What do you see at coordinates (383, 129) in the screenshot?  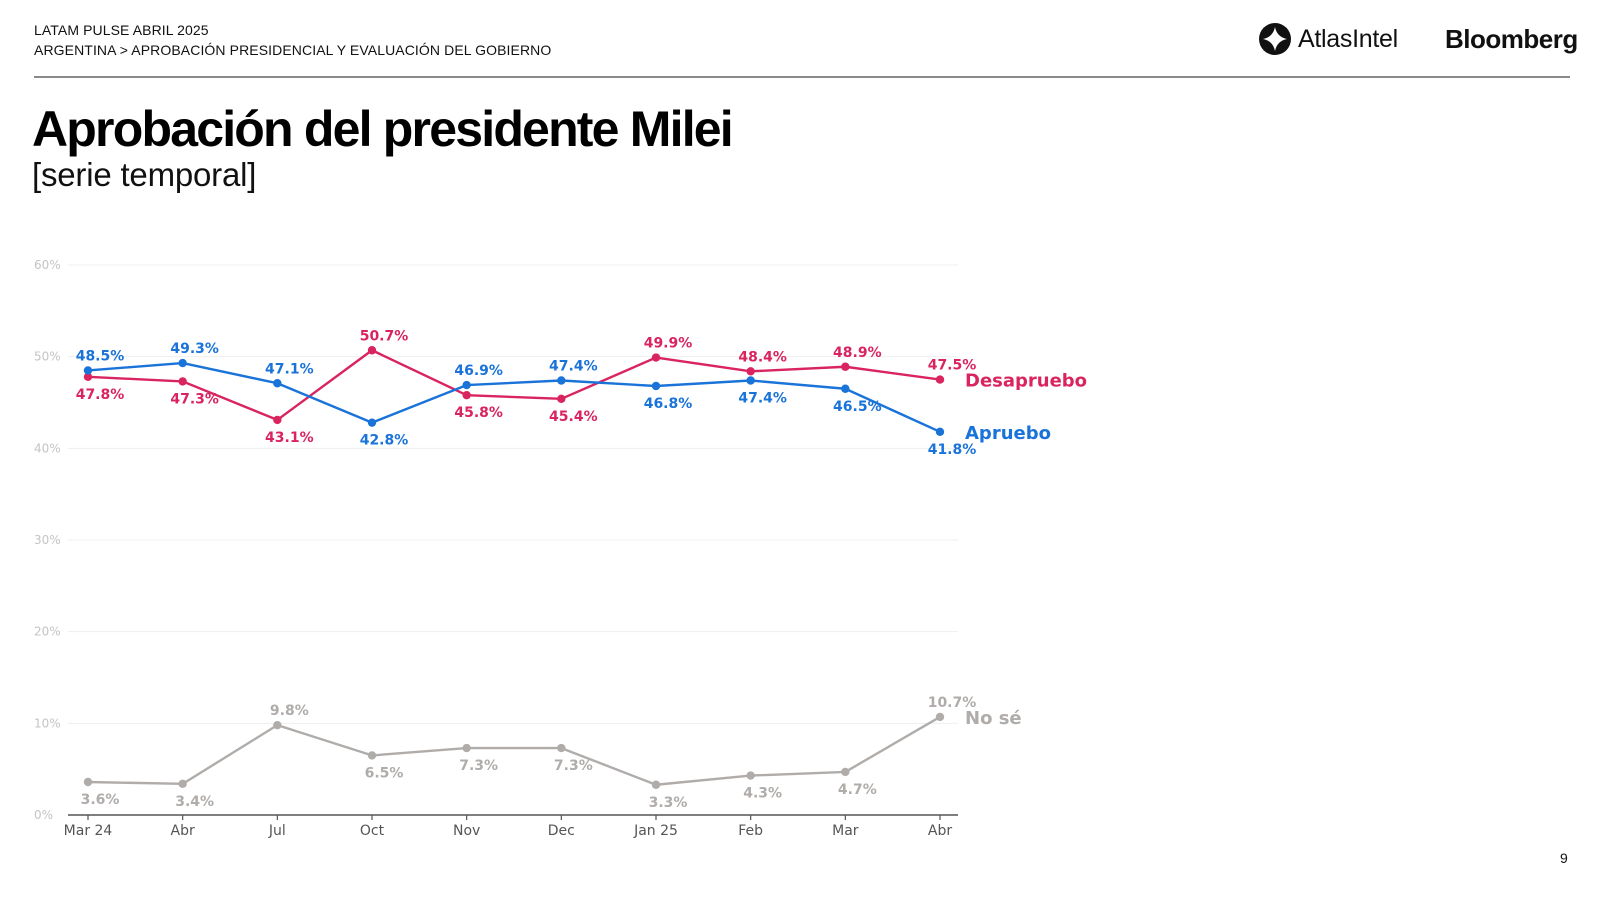 I see `page-title: Aprobación del presidente Milei` at bounding box center [383, 129].